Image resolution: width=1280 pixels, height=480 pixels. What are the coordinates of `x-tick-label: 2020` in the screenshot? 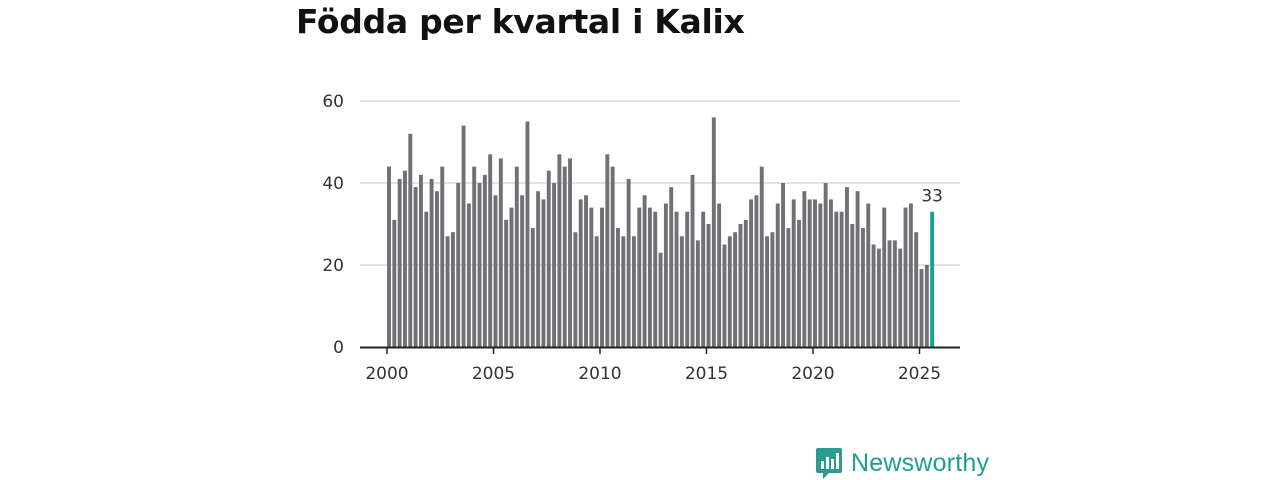 It's located at (812, 374).